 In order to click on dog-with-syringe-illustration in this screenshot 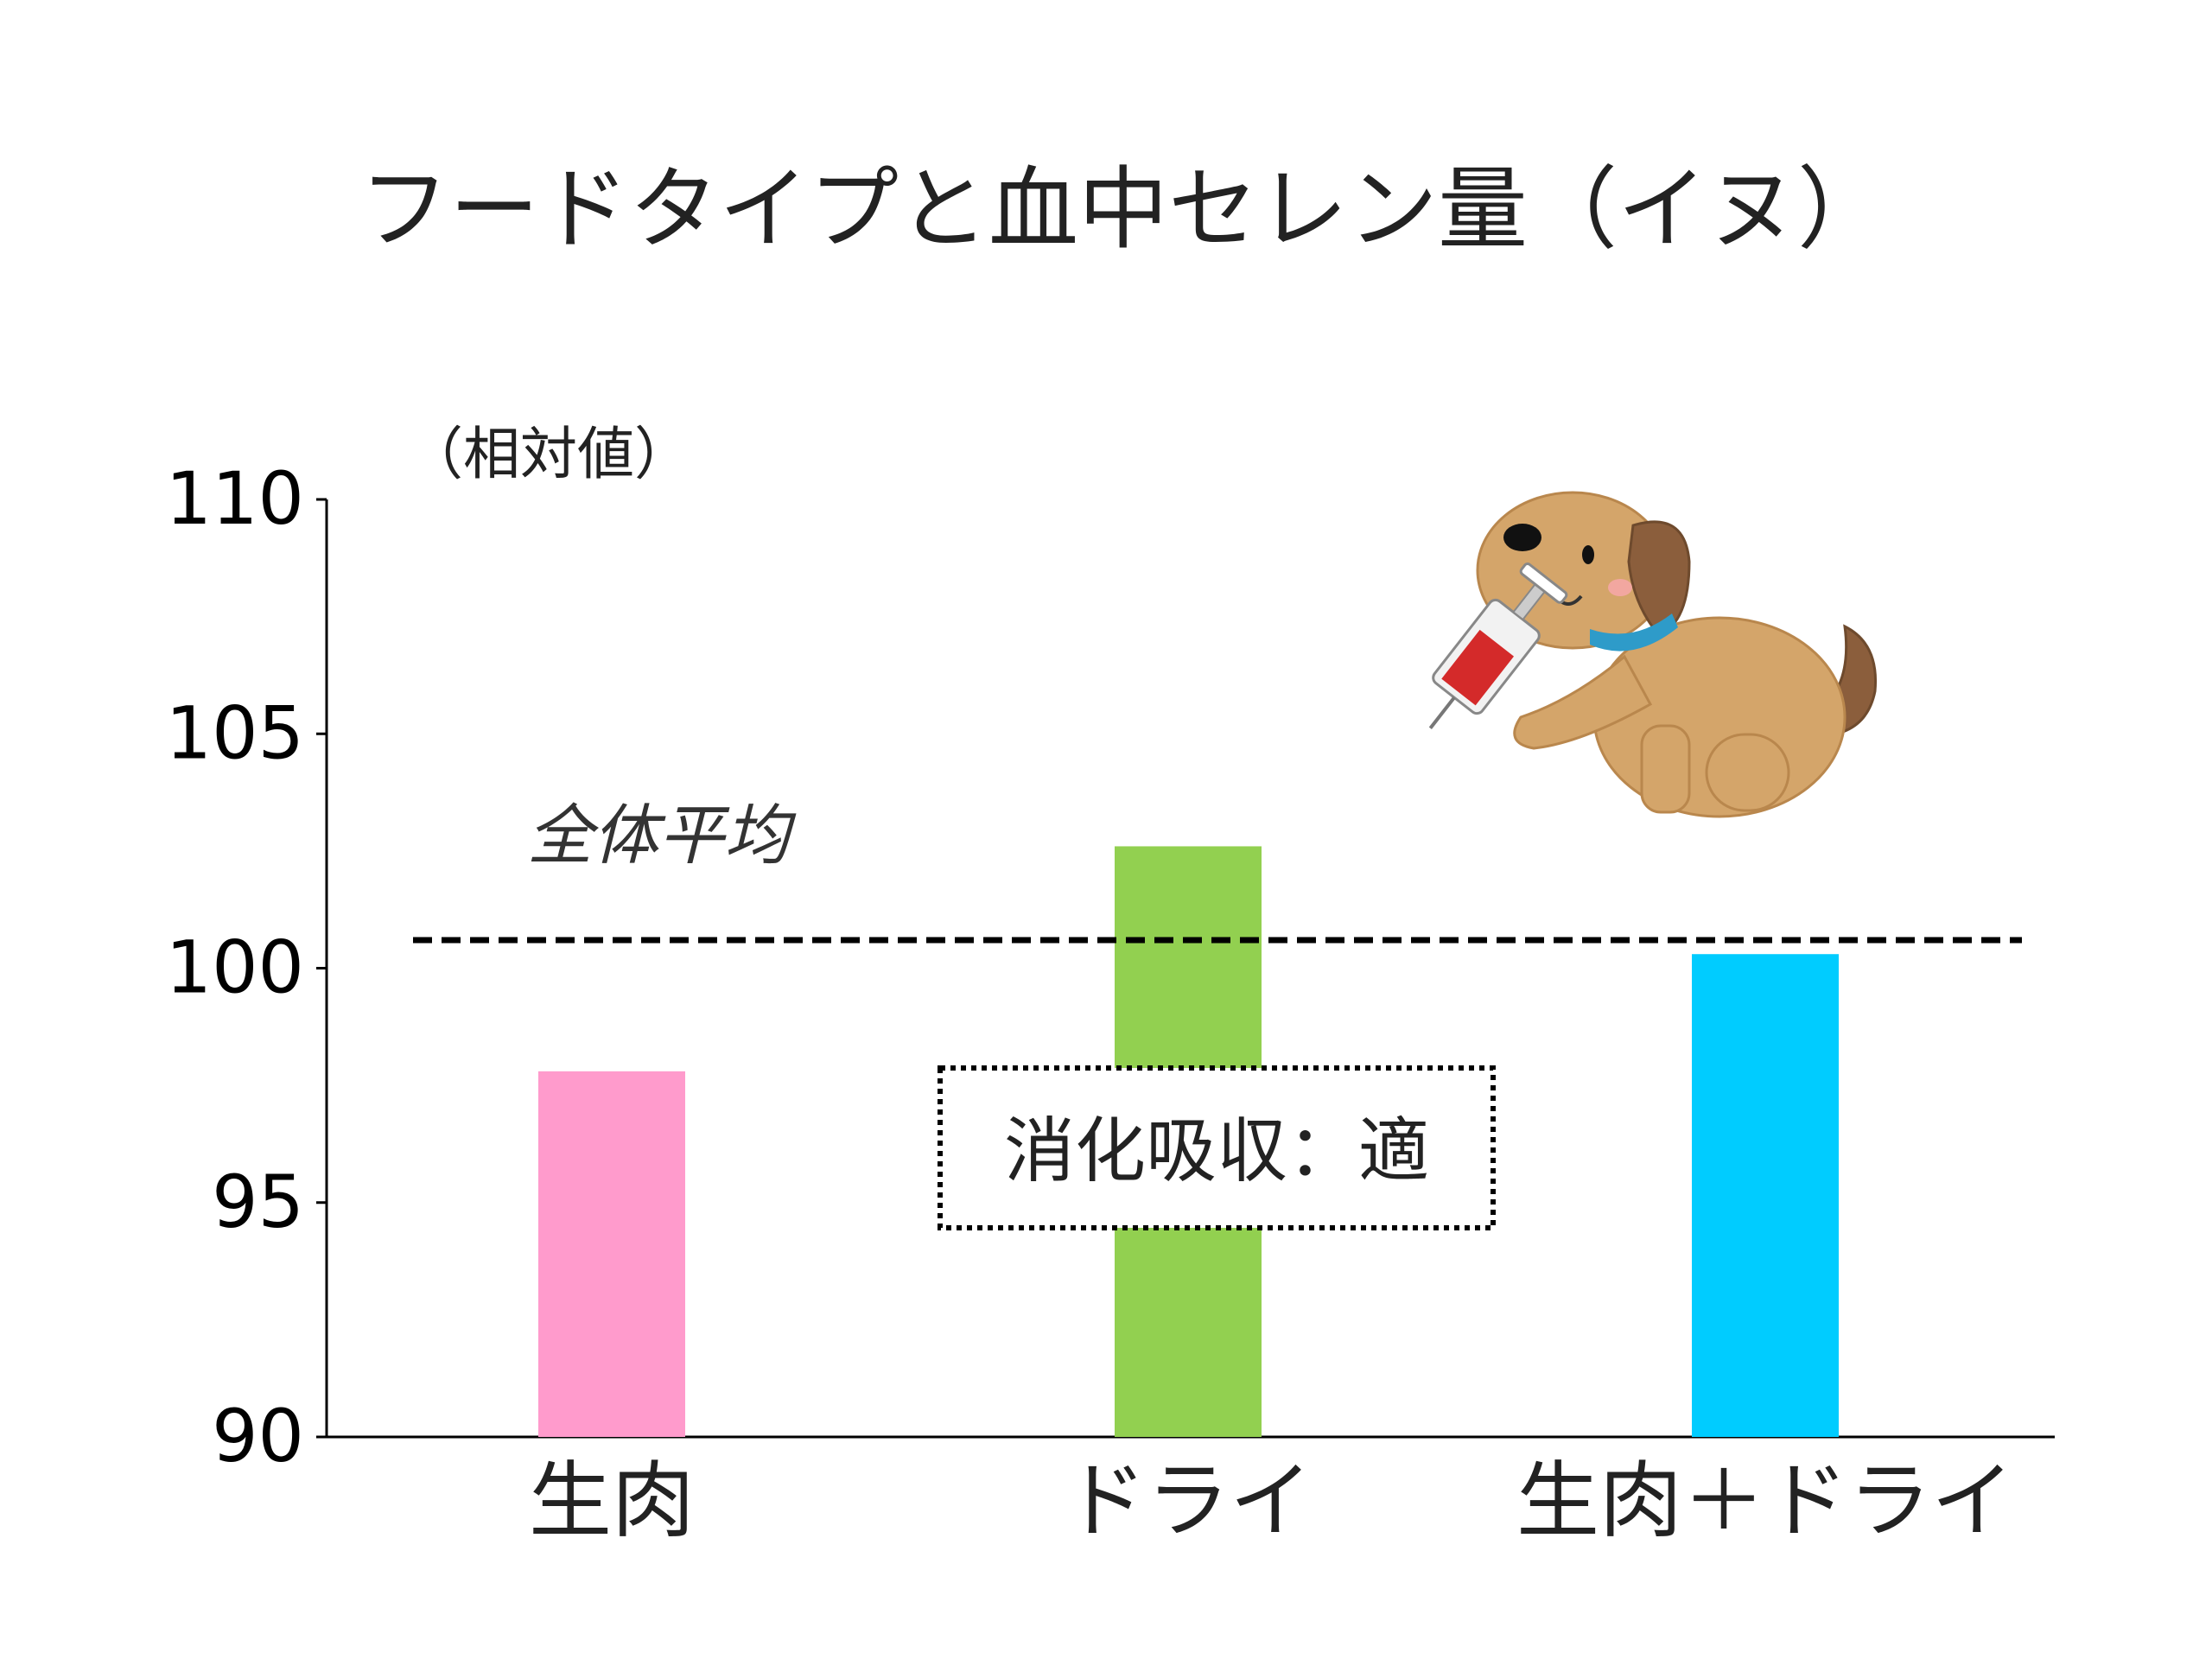, I will do `click(1653, 654)`.